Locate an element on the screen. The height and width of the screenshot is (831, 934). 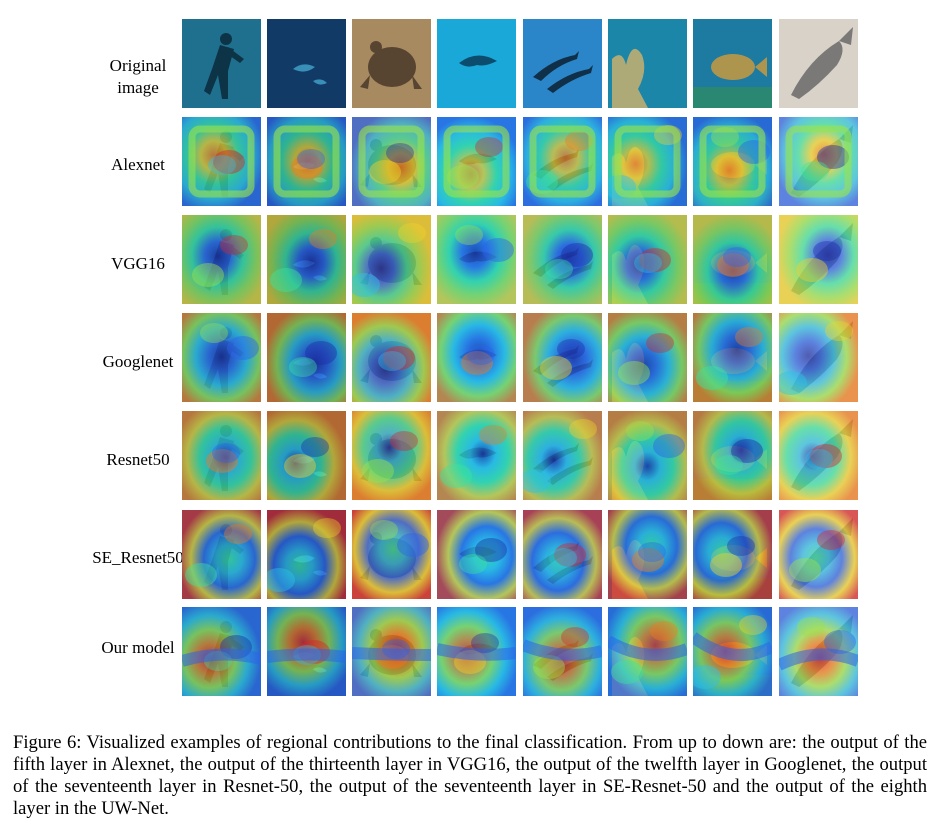
image-tile-resnet50-reef is located at coordinates (647, 455).